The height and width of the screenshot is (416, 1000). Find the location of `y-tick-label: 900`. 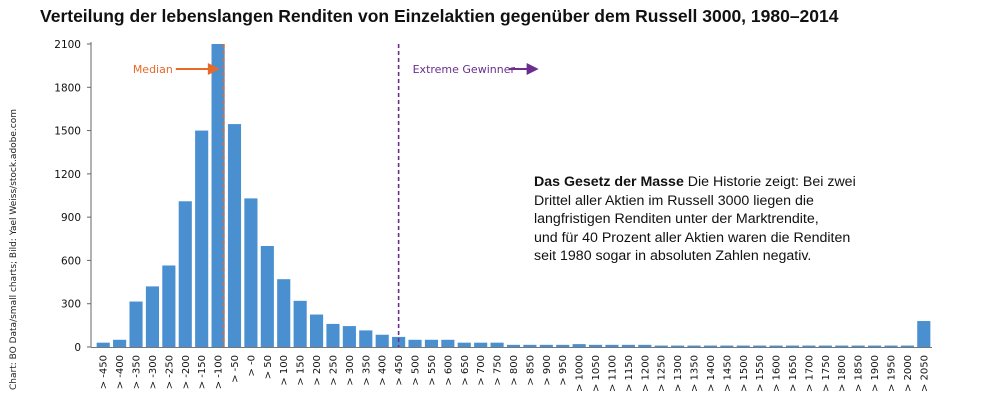

y-tick-label: 900 is located at coordinates (71, 218).